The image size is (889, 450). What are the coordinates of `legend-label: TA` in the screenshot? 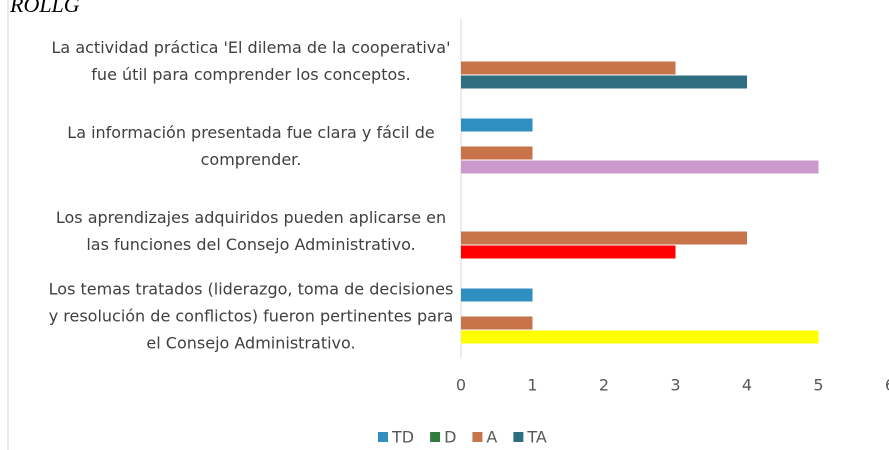 It's located at (536, 437).